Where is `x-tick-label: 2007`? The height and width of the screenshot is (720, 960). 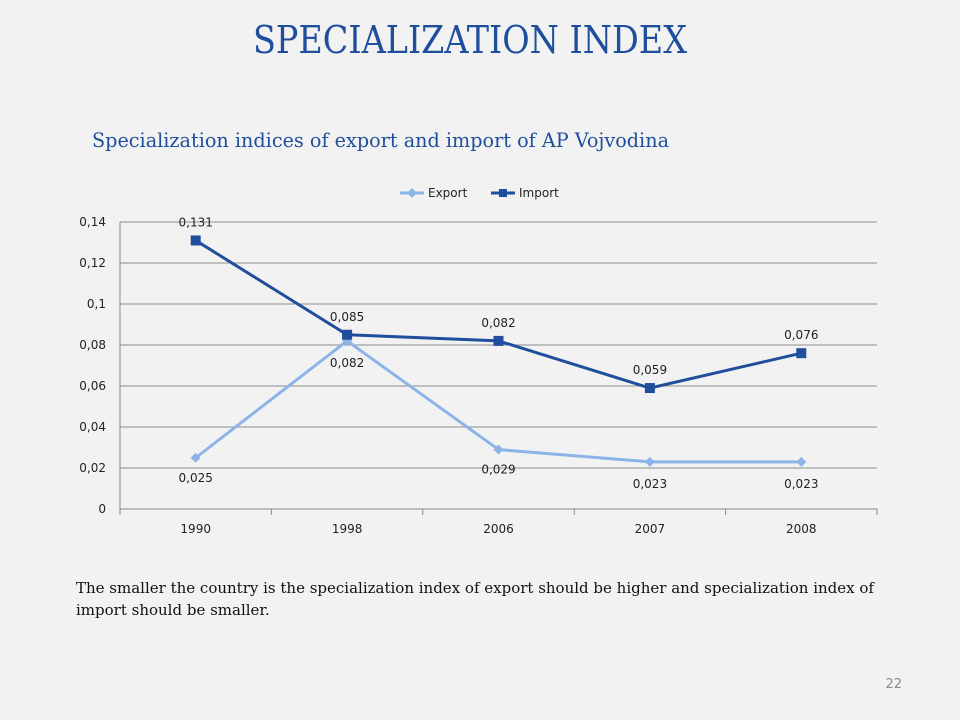
x-tick-label: 2007 is located at coordinates (650, 529).